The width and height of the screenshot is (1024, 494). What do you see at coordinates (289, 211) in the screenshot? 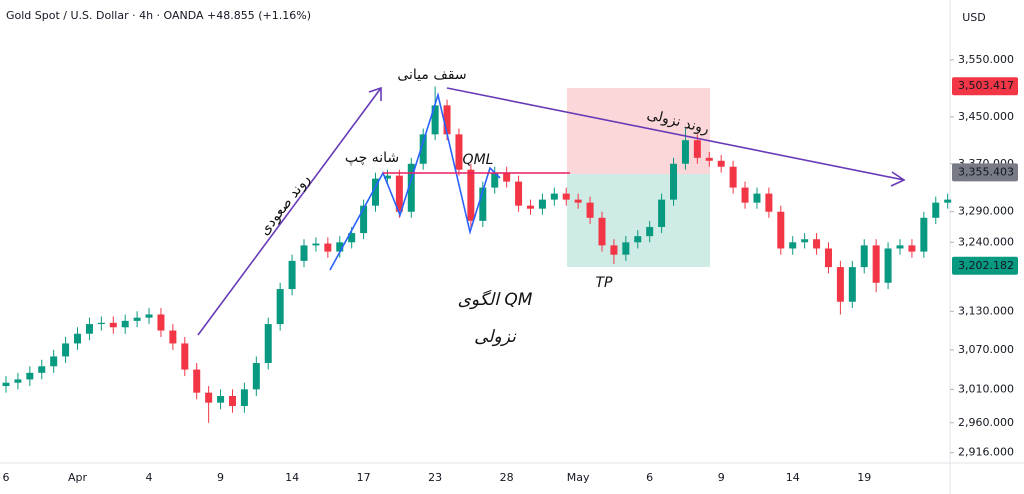
I see `uptrend-arrow` at bounding box center [289, 211].